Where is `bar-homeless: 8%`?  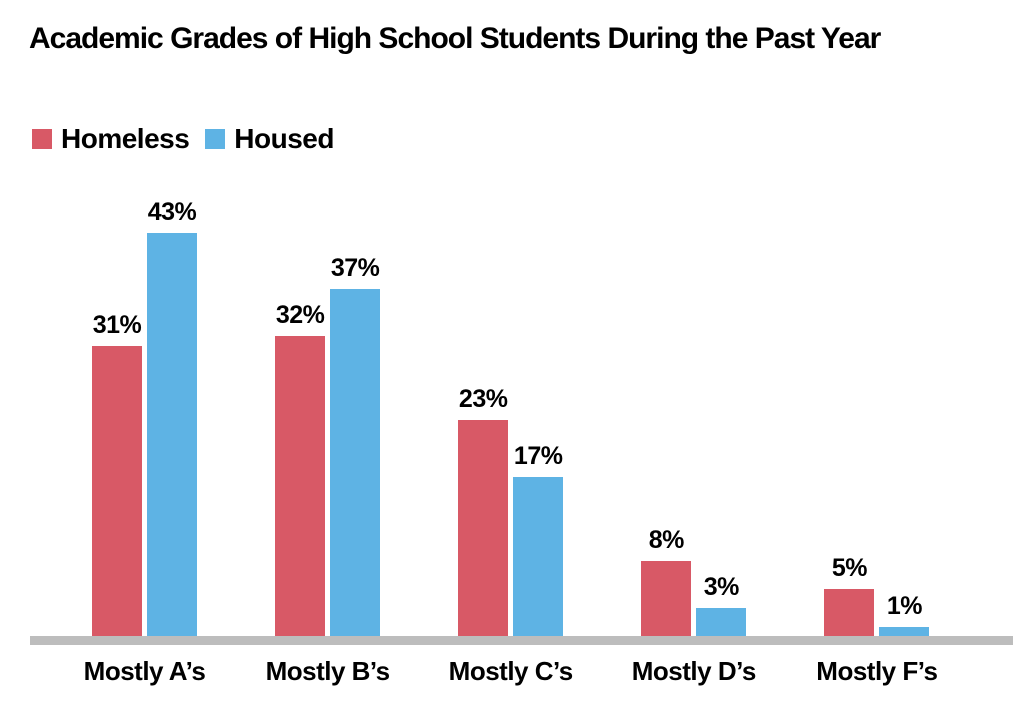 bar-homeless: 8% is located at coordinates (666, 581).